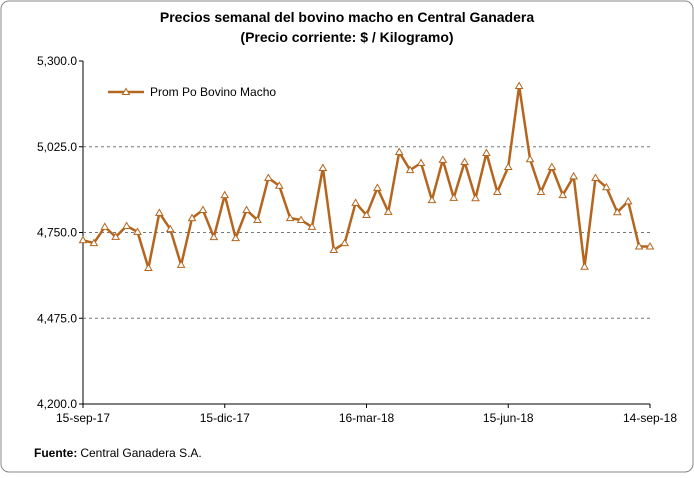 The height and width of the screenshot is (478, 694). Describe the element at coordinates (508, 418) in the screenshot. I see `x-tick-label: 15-jun-18` at that location.